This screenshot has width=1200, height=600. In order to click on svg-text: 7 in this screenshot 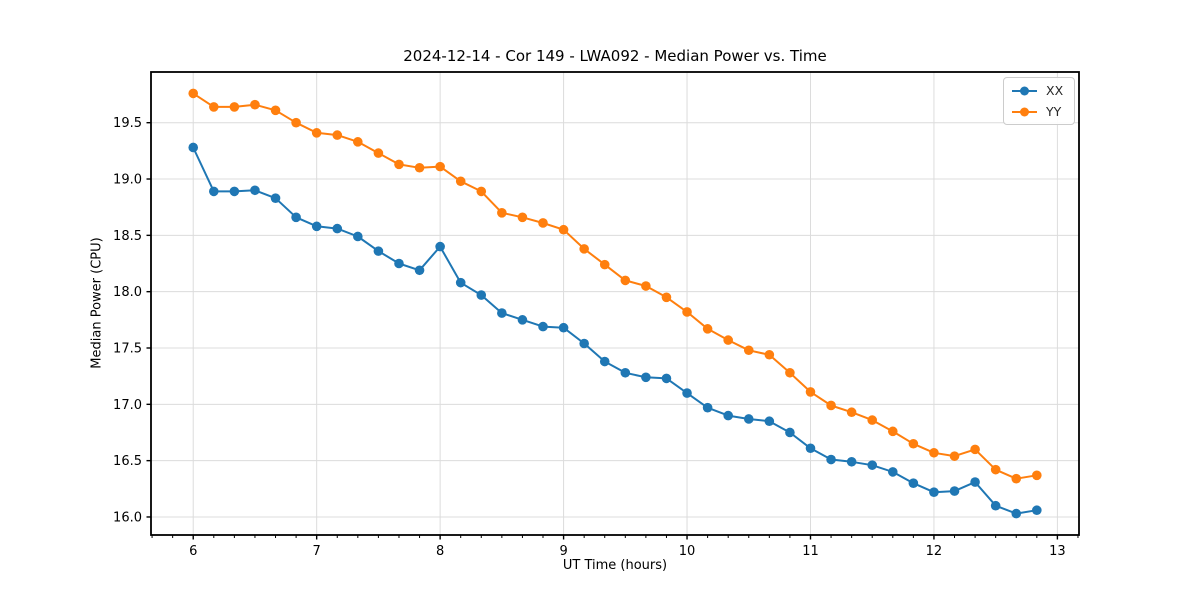, I will do `click(317, 551)`.